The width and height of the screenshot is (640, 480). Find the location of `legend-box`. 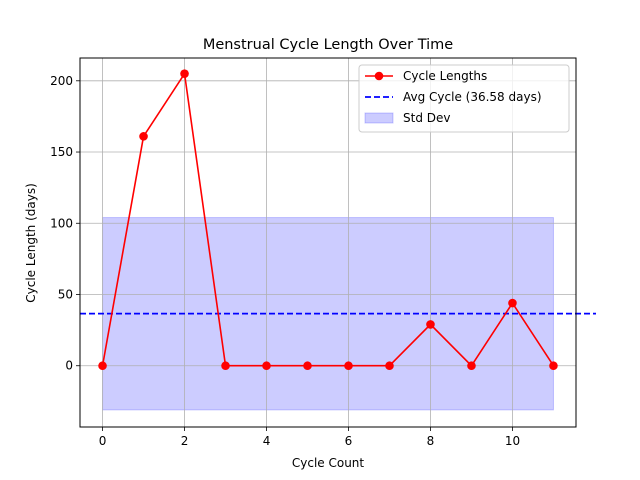

legend-box is located at coordinates (464, 98).